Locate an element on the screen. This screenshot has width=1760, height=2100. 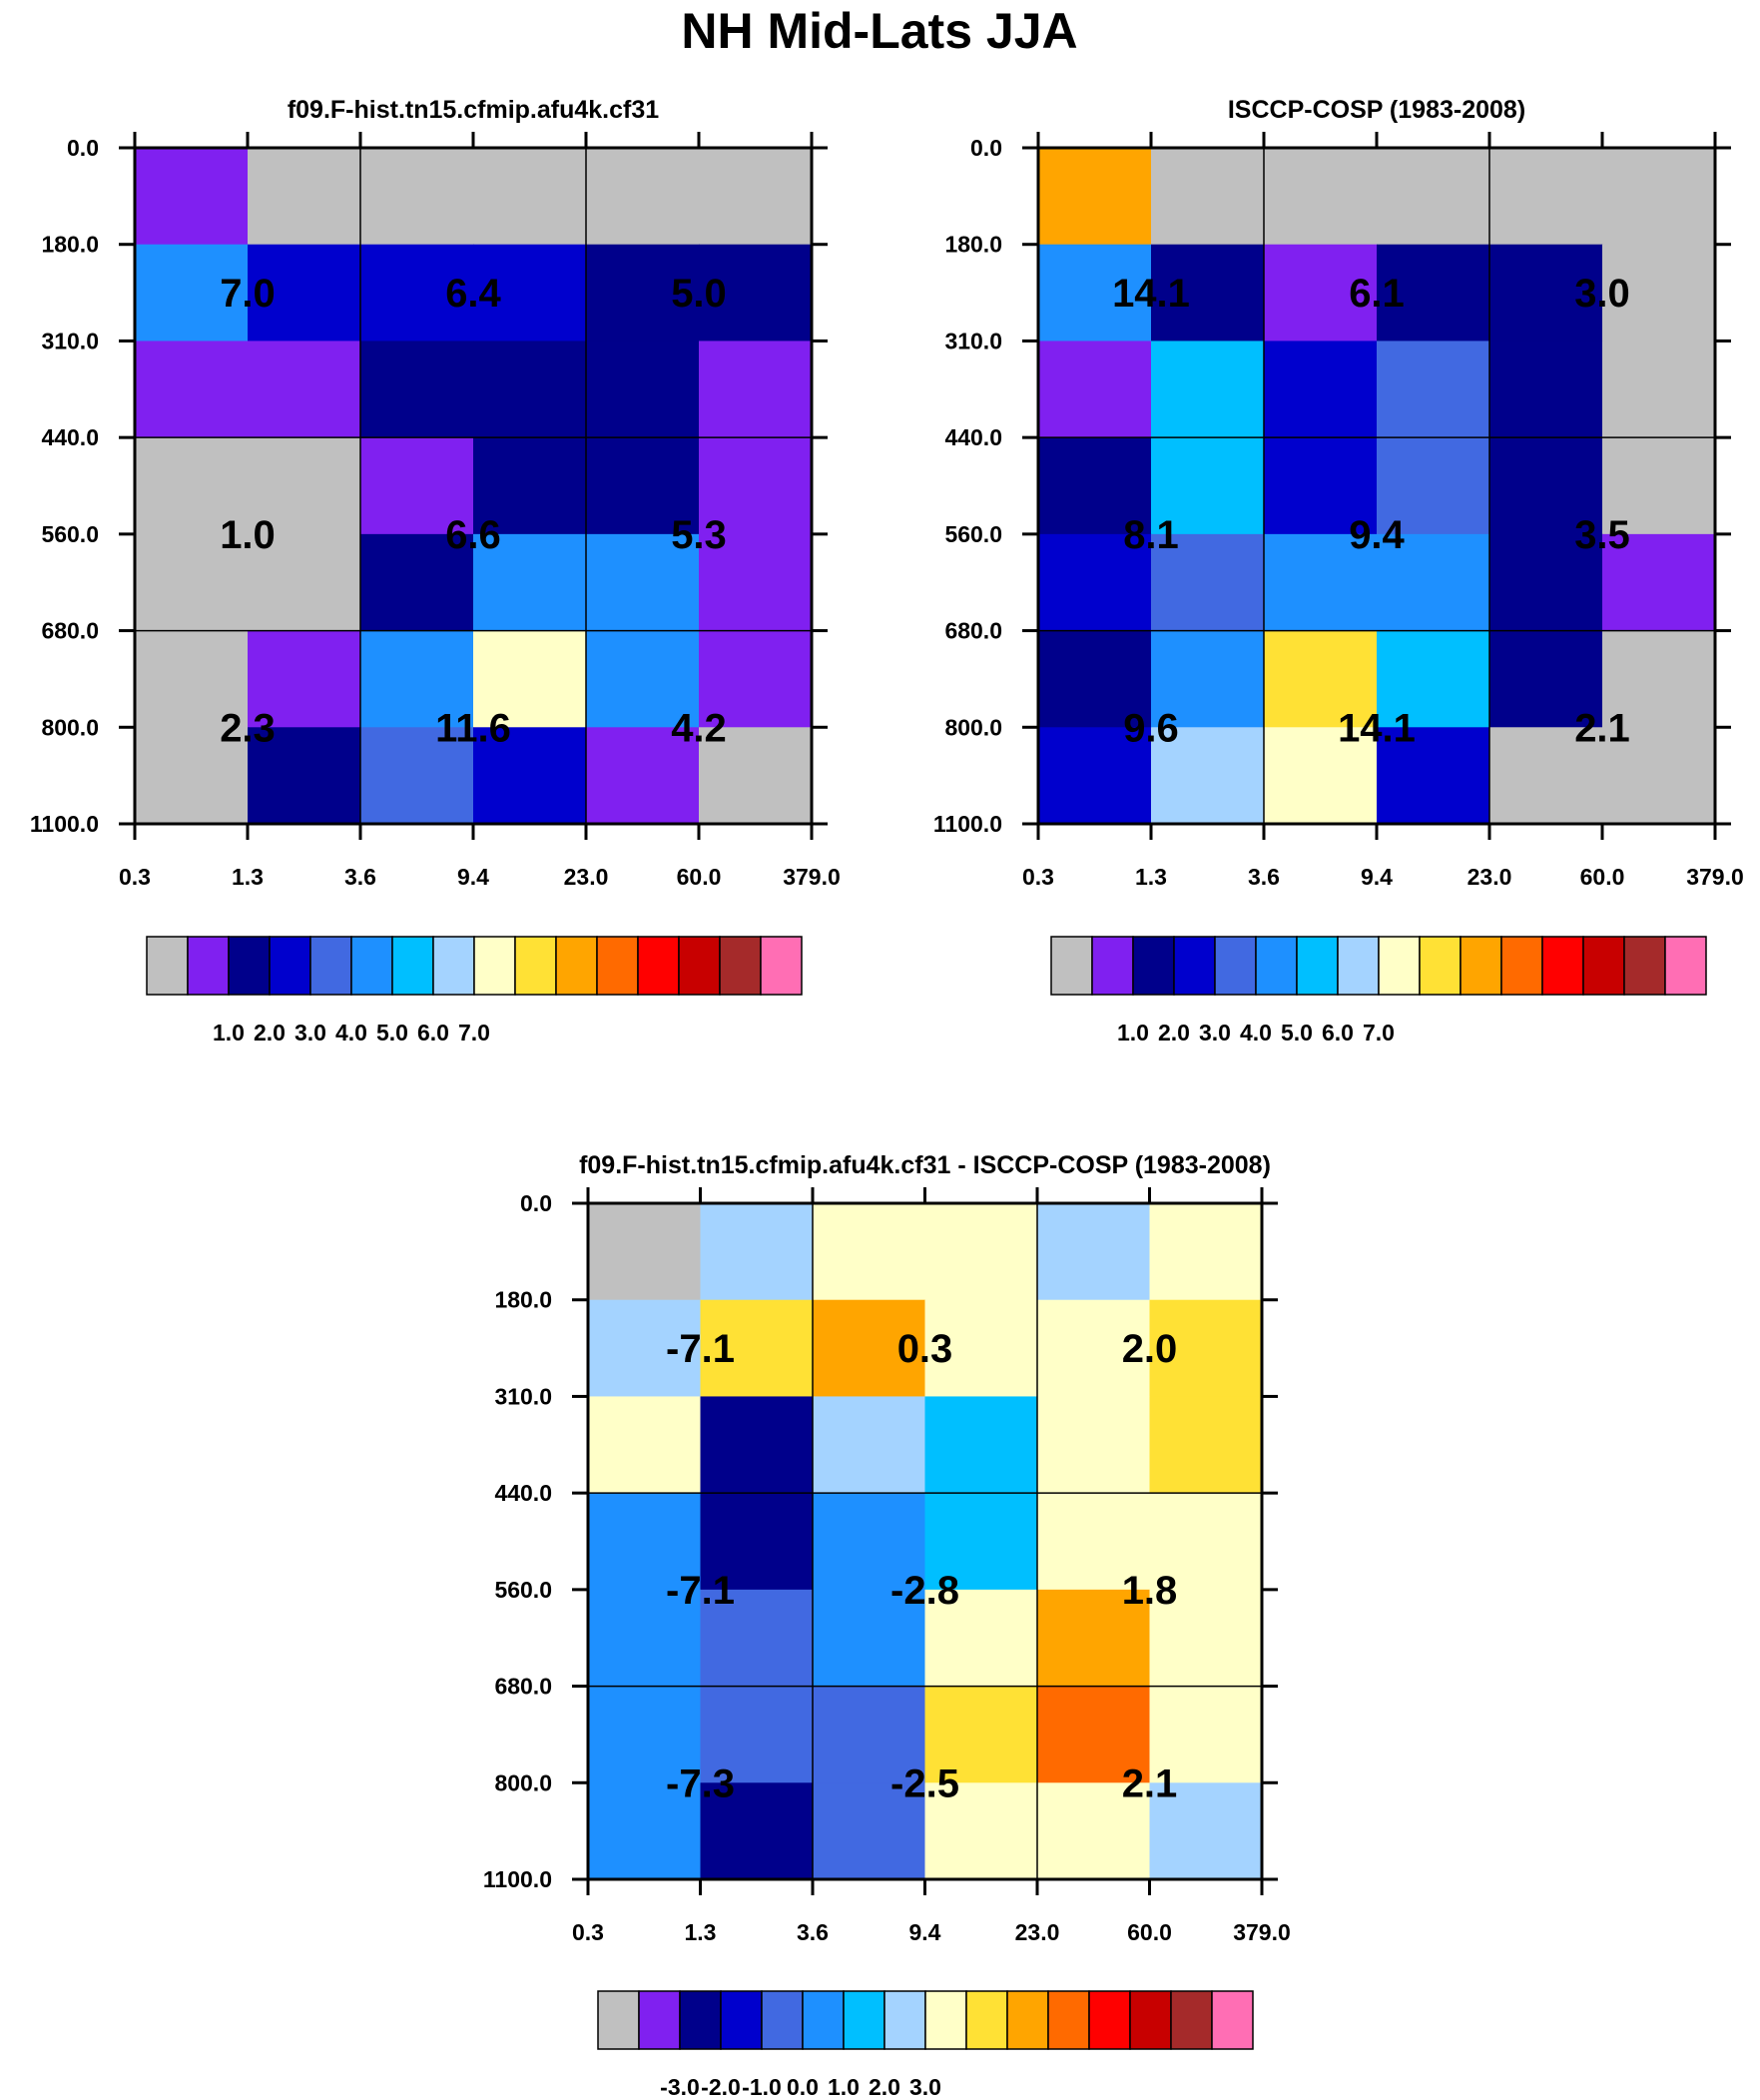
colorbar-label: 1.0 is located at coordinates (229, 1033).